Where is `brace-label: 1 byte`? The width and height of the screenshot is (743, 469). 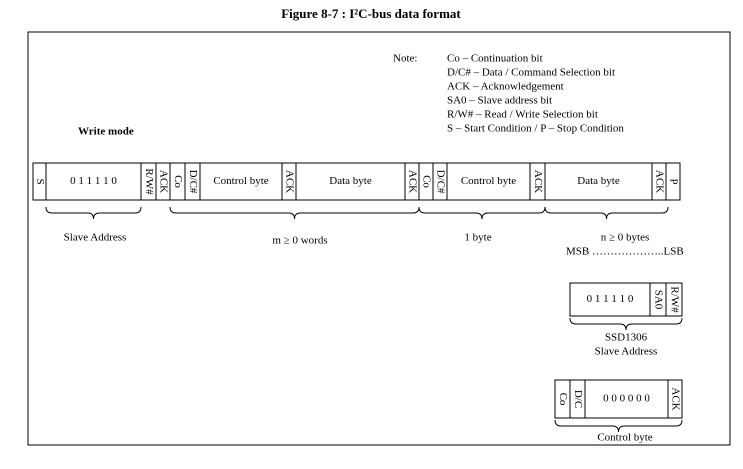
brace-label: 1 byte is located at coordinates (477, 238).